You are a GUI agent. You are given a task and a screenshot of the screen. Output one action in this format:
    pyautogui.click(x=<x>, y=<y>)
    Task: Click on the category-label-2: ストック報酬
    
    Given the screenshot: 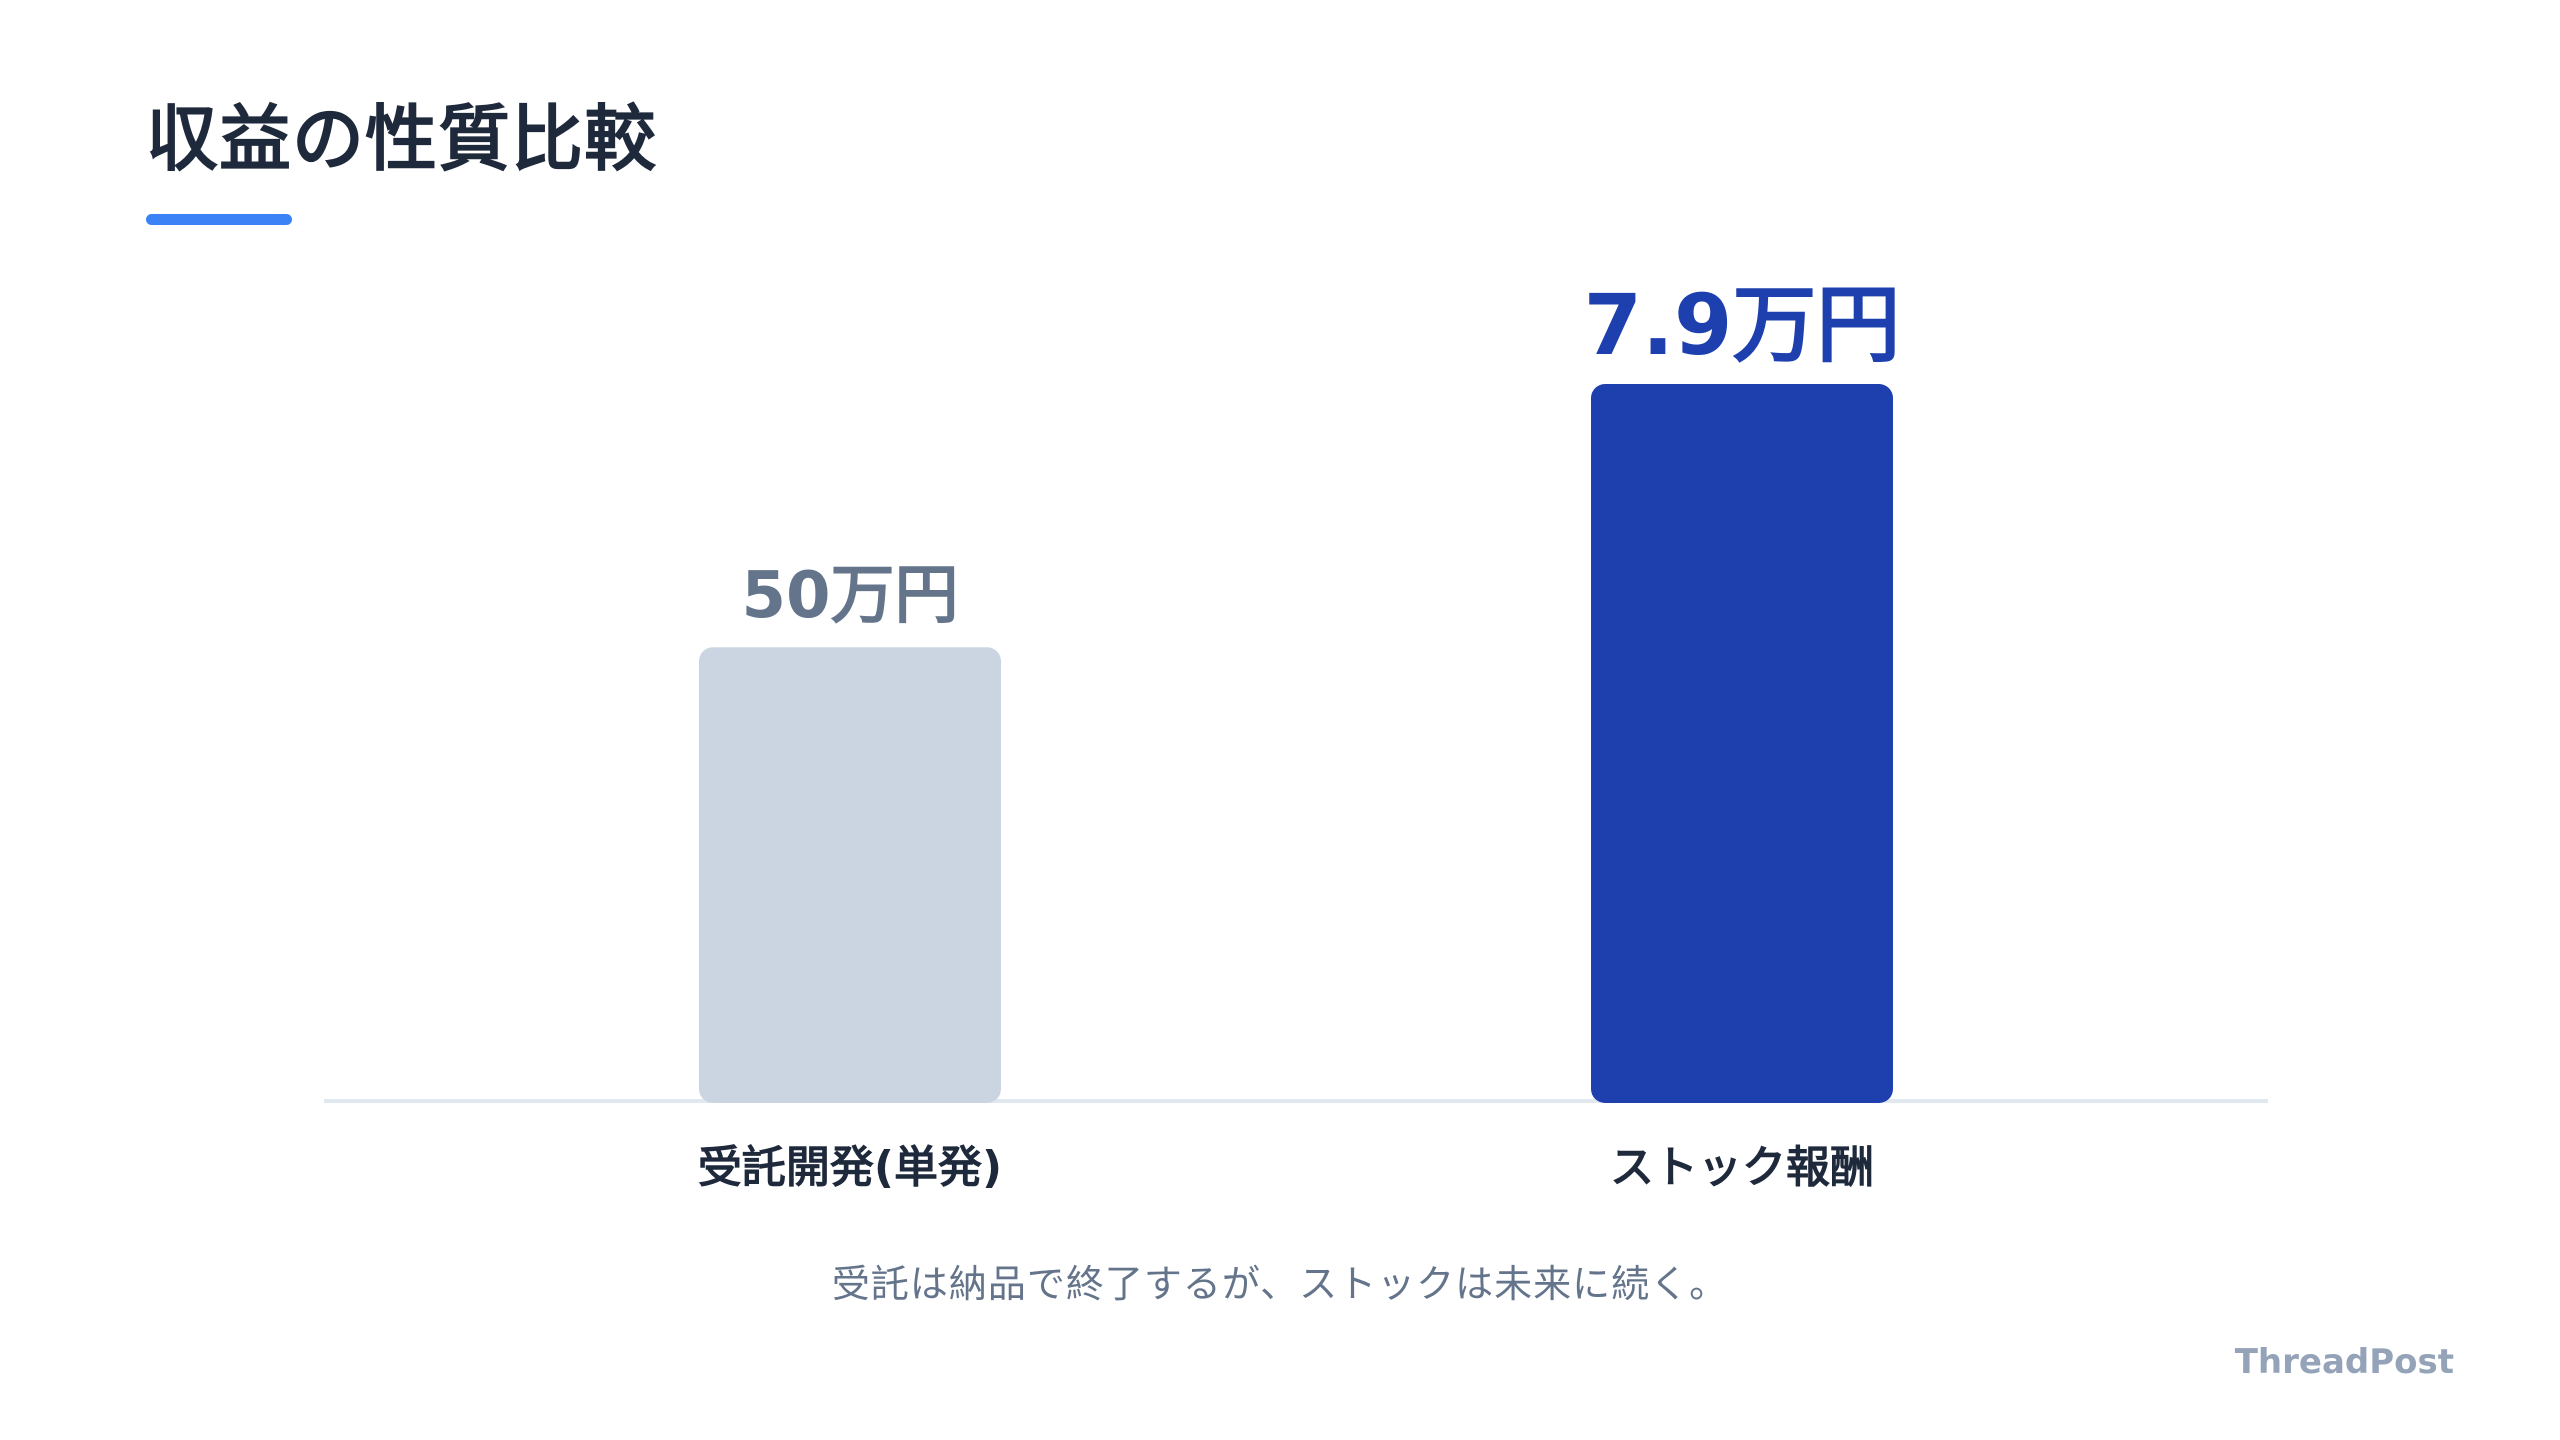 What is the action you would take?
    pyautogui.click(x=1742, y=1167)
    